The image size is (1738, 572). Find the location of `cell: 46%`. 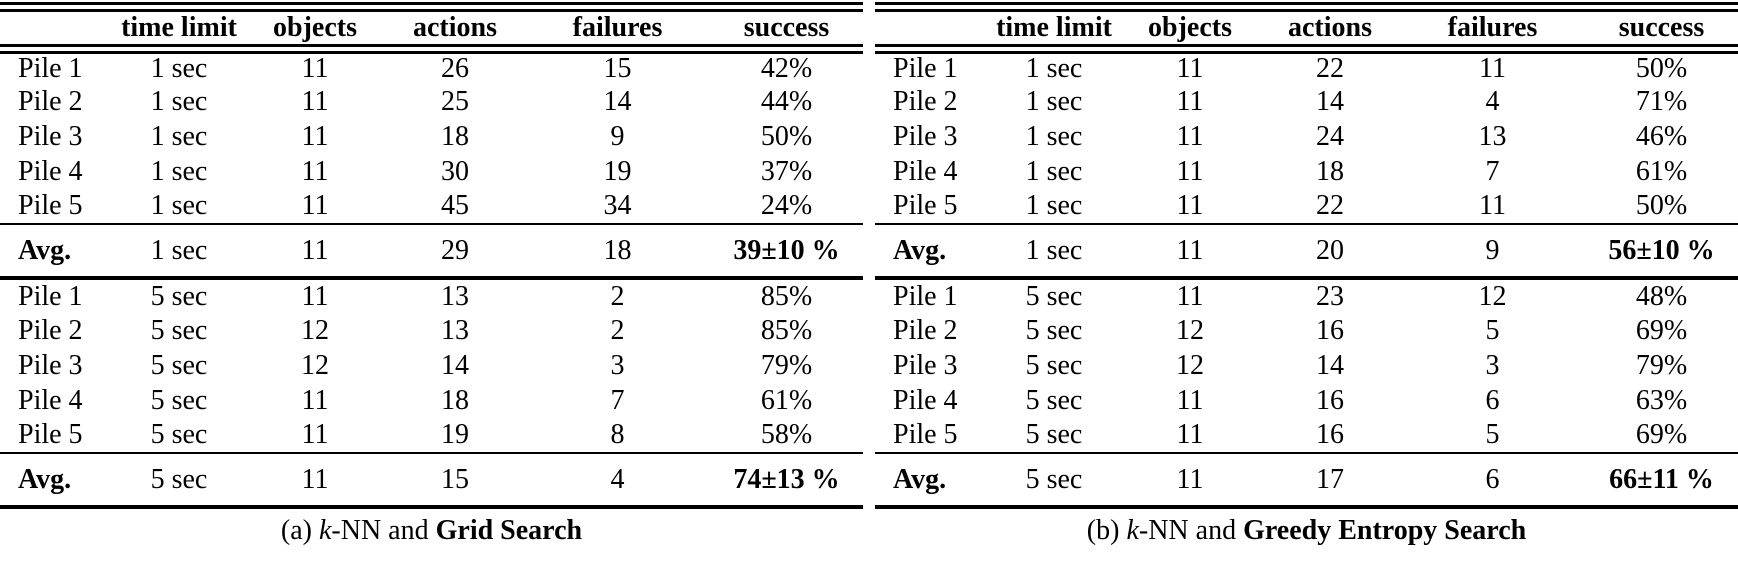

cell: 46% is located at coordinates (1661, 136).